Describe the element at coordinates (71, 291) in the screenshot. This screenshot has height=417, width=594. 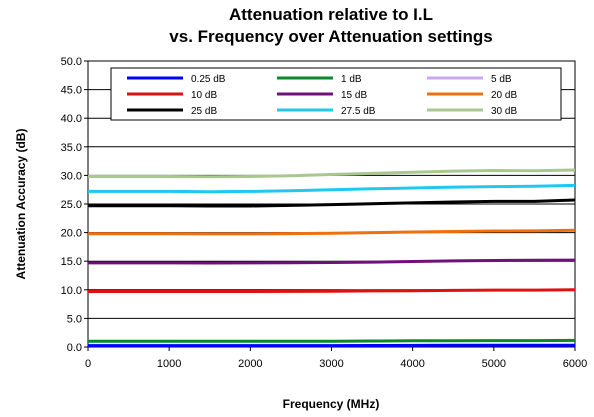
I see `y-tick-label-2: 10.0` at that location.